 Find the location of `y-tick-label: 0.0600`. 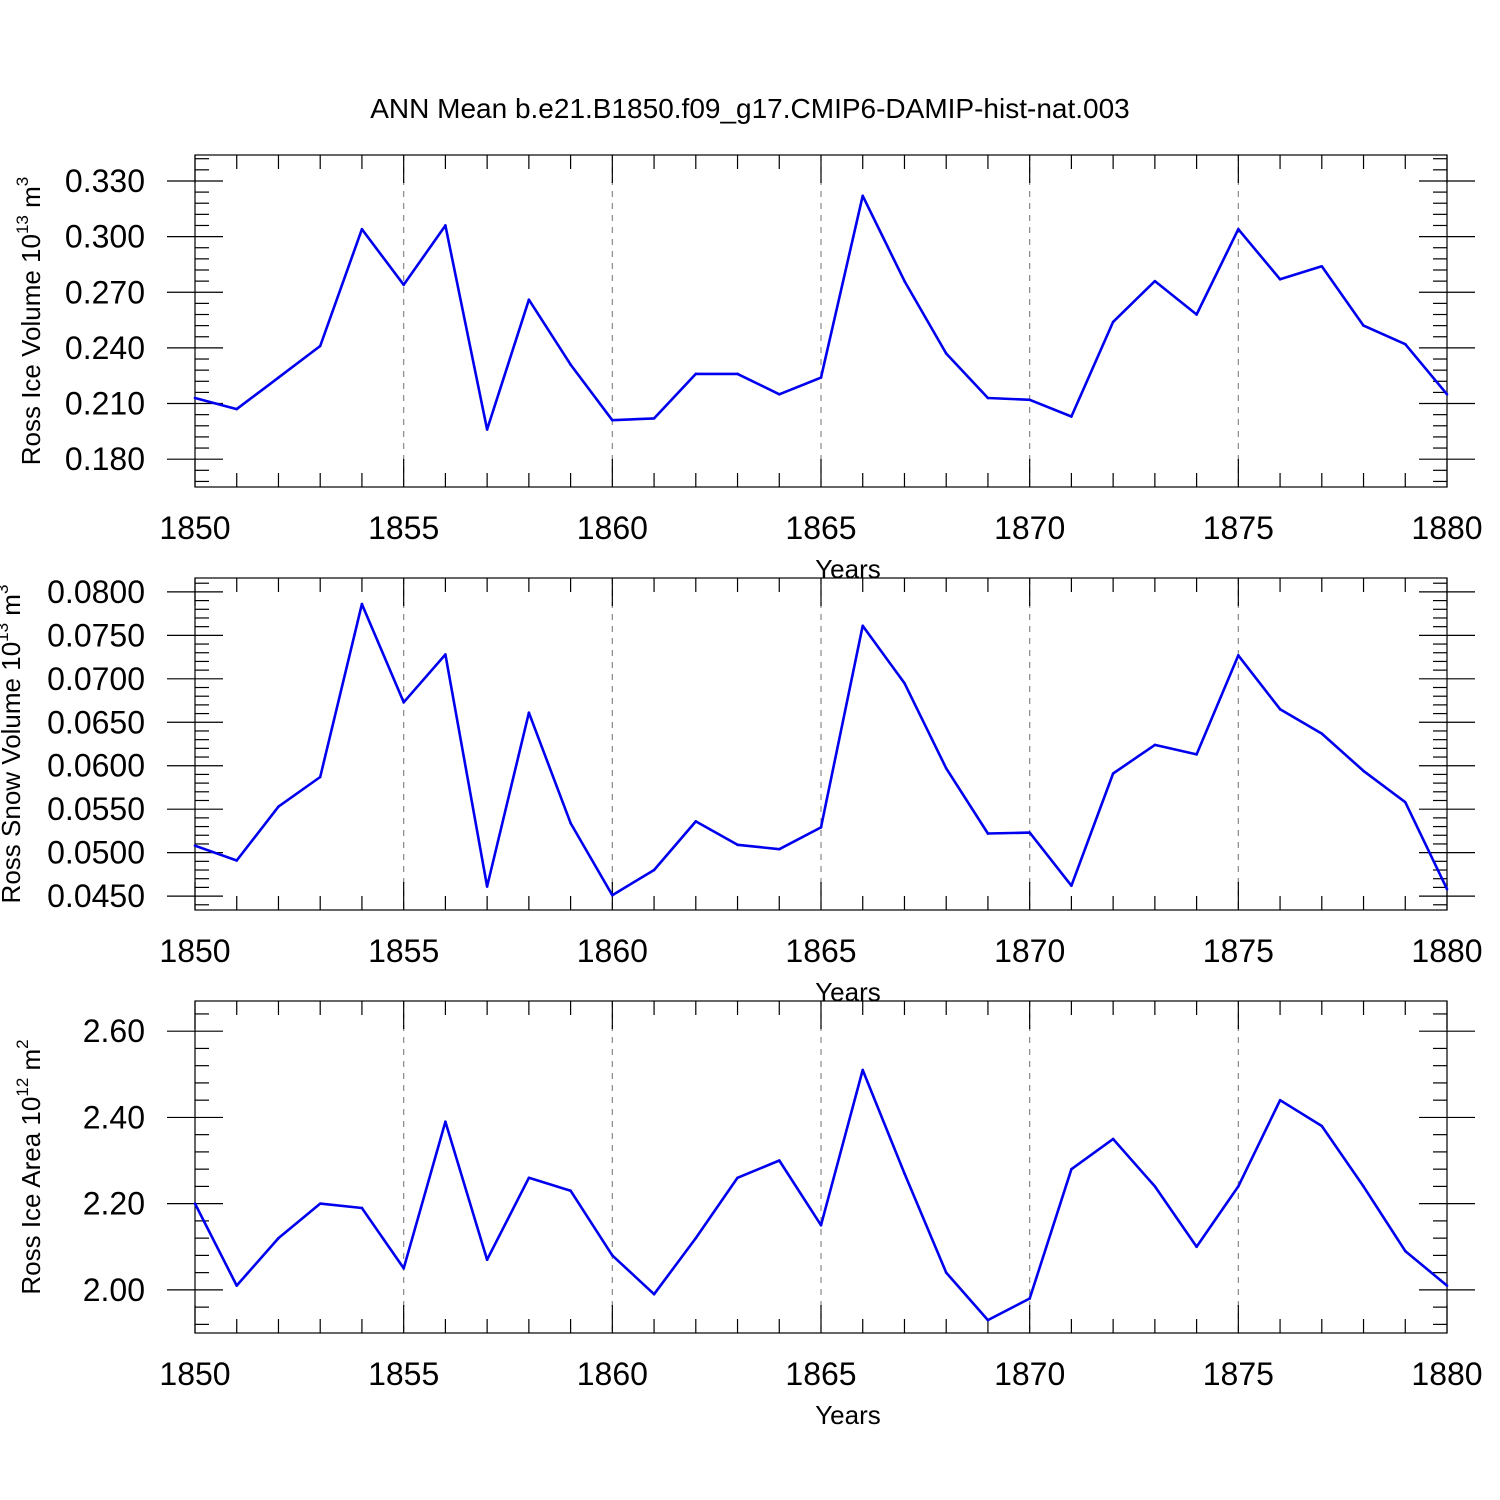

y-tick-label: 0.0600 is located at coordinates (96, 766).